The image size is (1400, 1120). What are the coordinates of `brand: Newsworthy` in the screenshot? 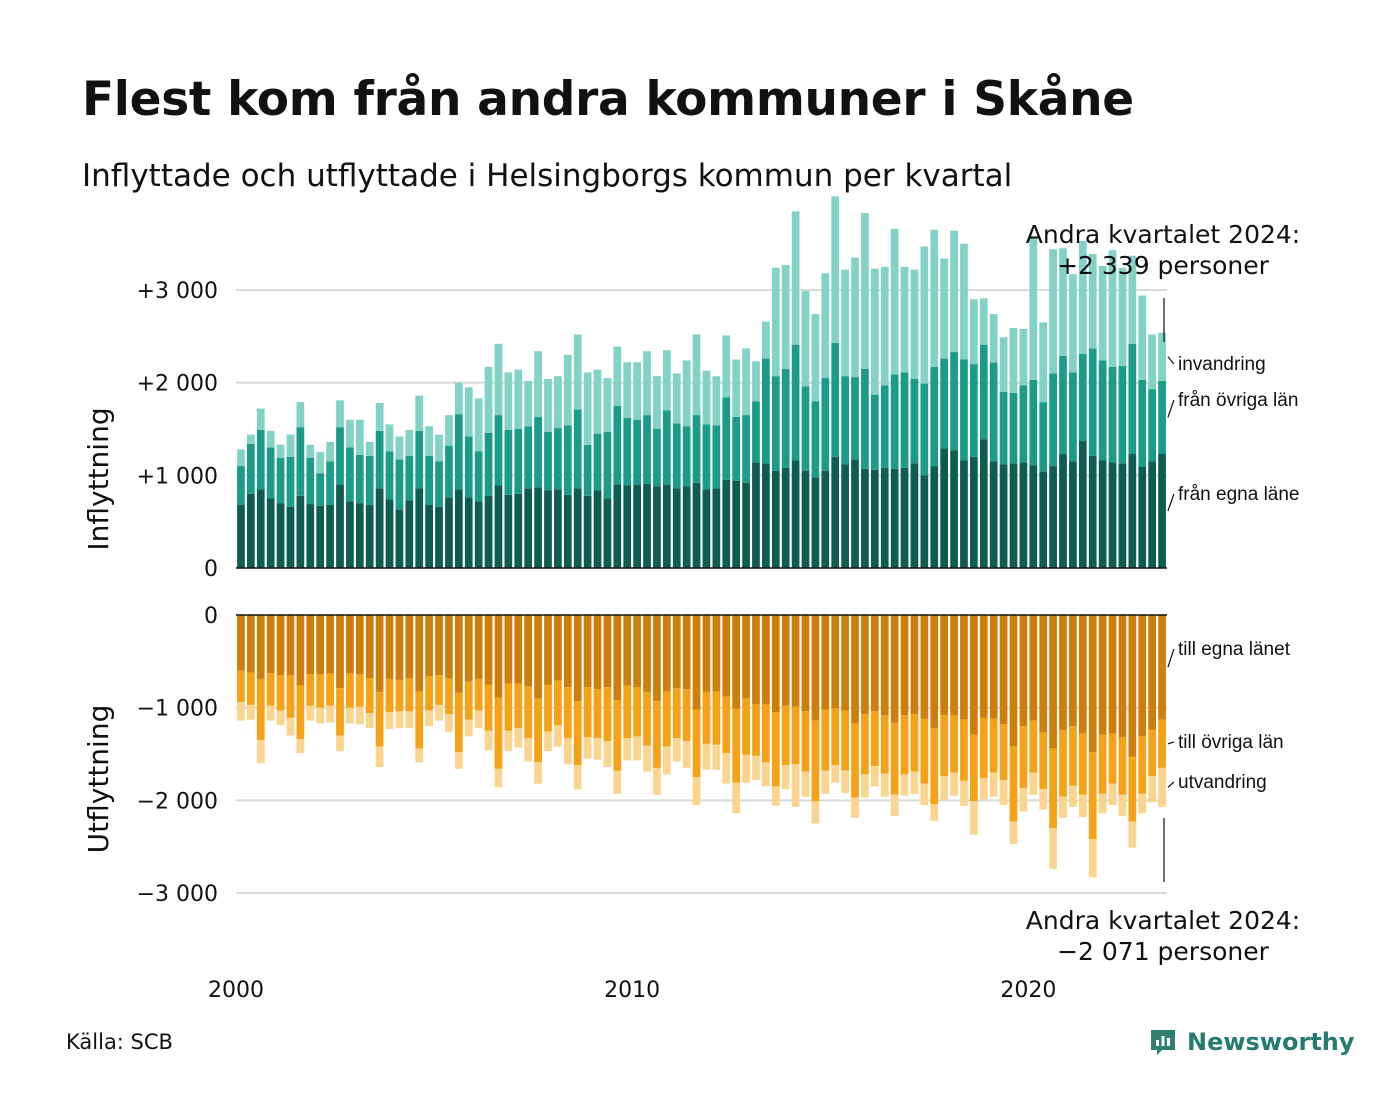 It's located at (1251, 1042).